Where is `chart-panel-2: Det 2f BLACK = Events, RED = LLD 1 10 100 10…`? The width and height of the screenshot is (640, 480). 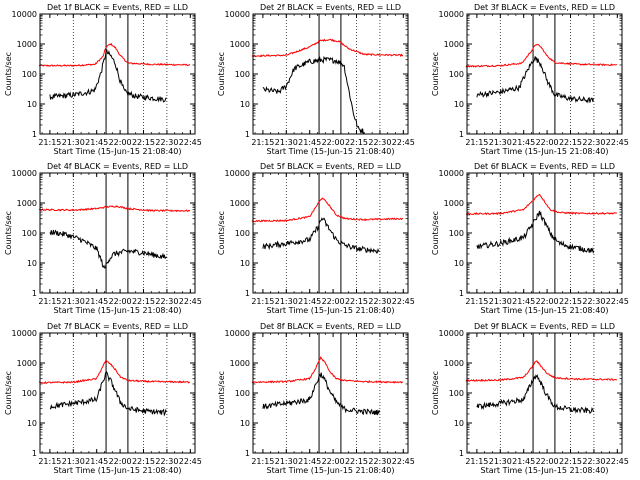
chart-panel-2: Det 2f BLACK = Events, RED = LLD 1 10 100 10… is located at coordinates (316, 79).